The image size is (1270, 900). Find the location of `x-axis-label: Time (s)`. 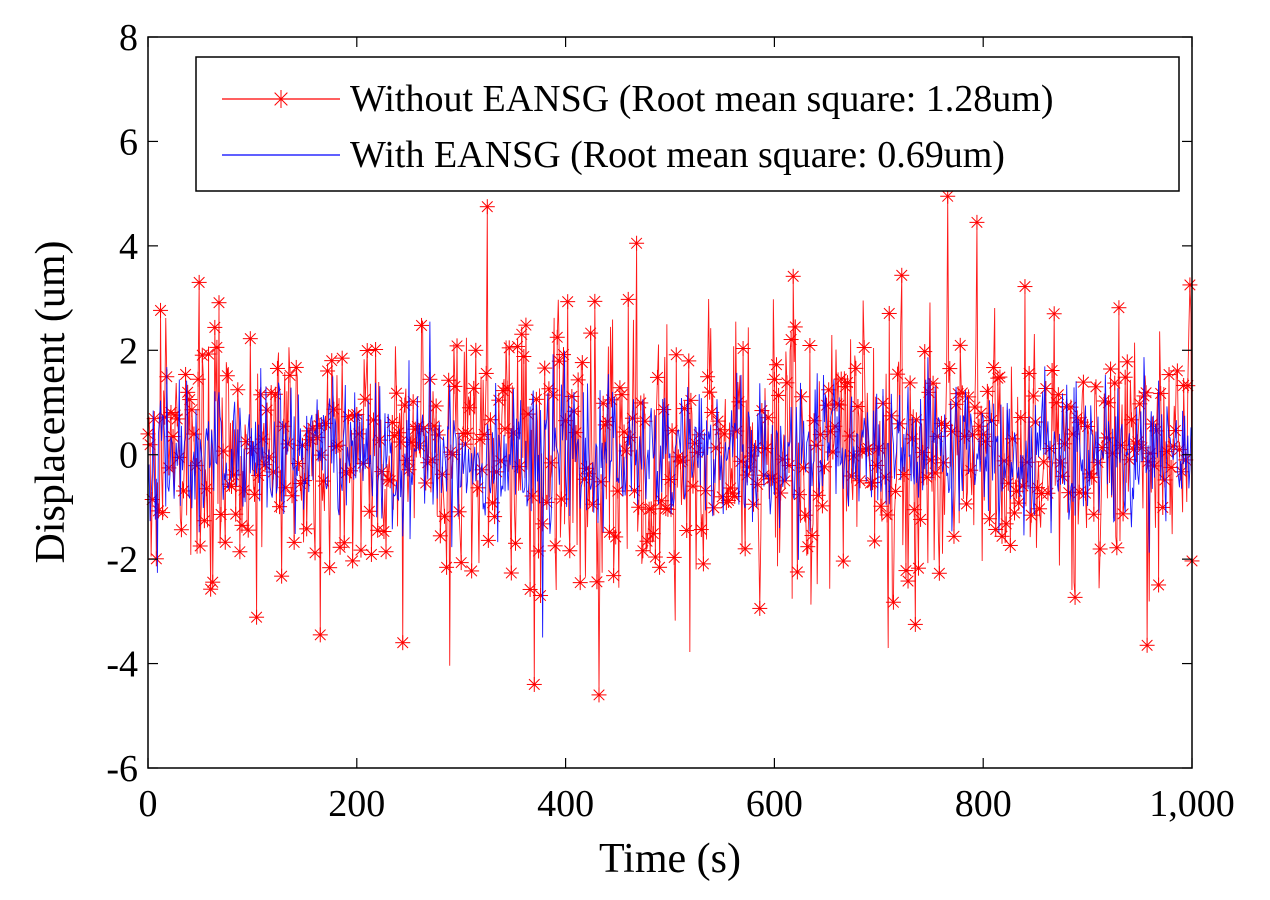

x-axis-label: Time (s) is located at coordinates (670, 859).